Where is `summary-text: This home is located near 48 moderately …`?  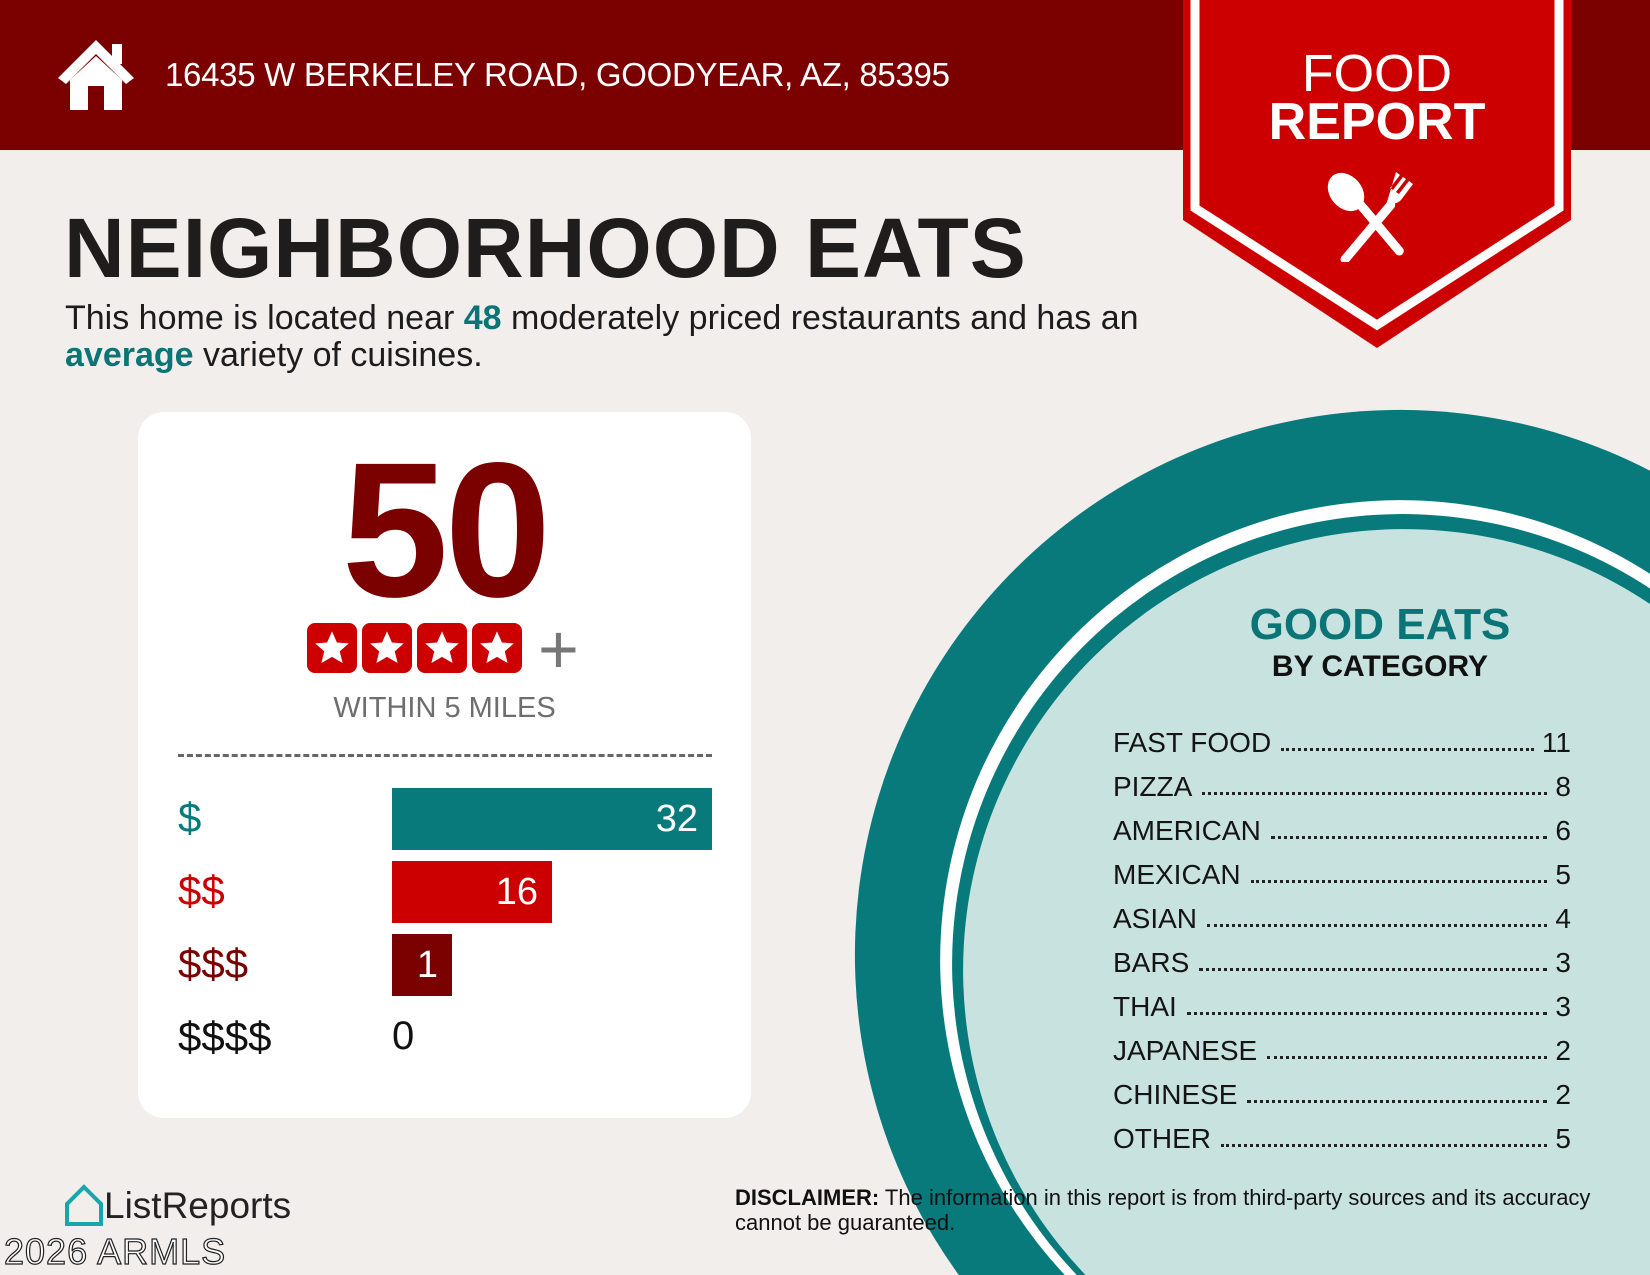
summary-text: This home is located near 48 moderately … is located at coordinates (625, 337).